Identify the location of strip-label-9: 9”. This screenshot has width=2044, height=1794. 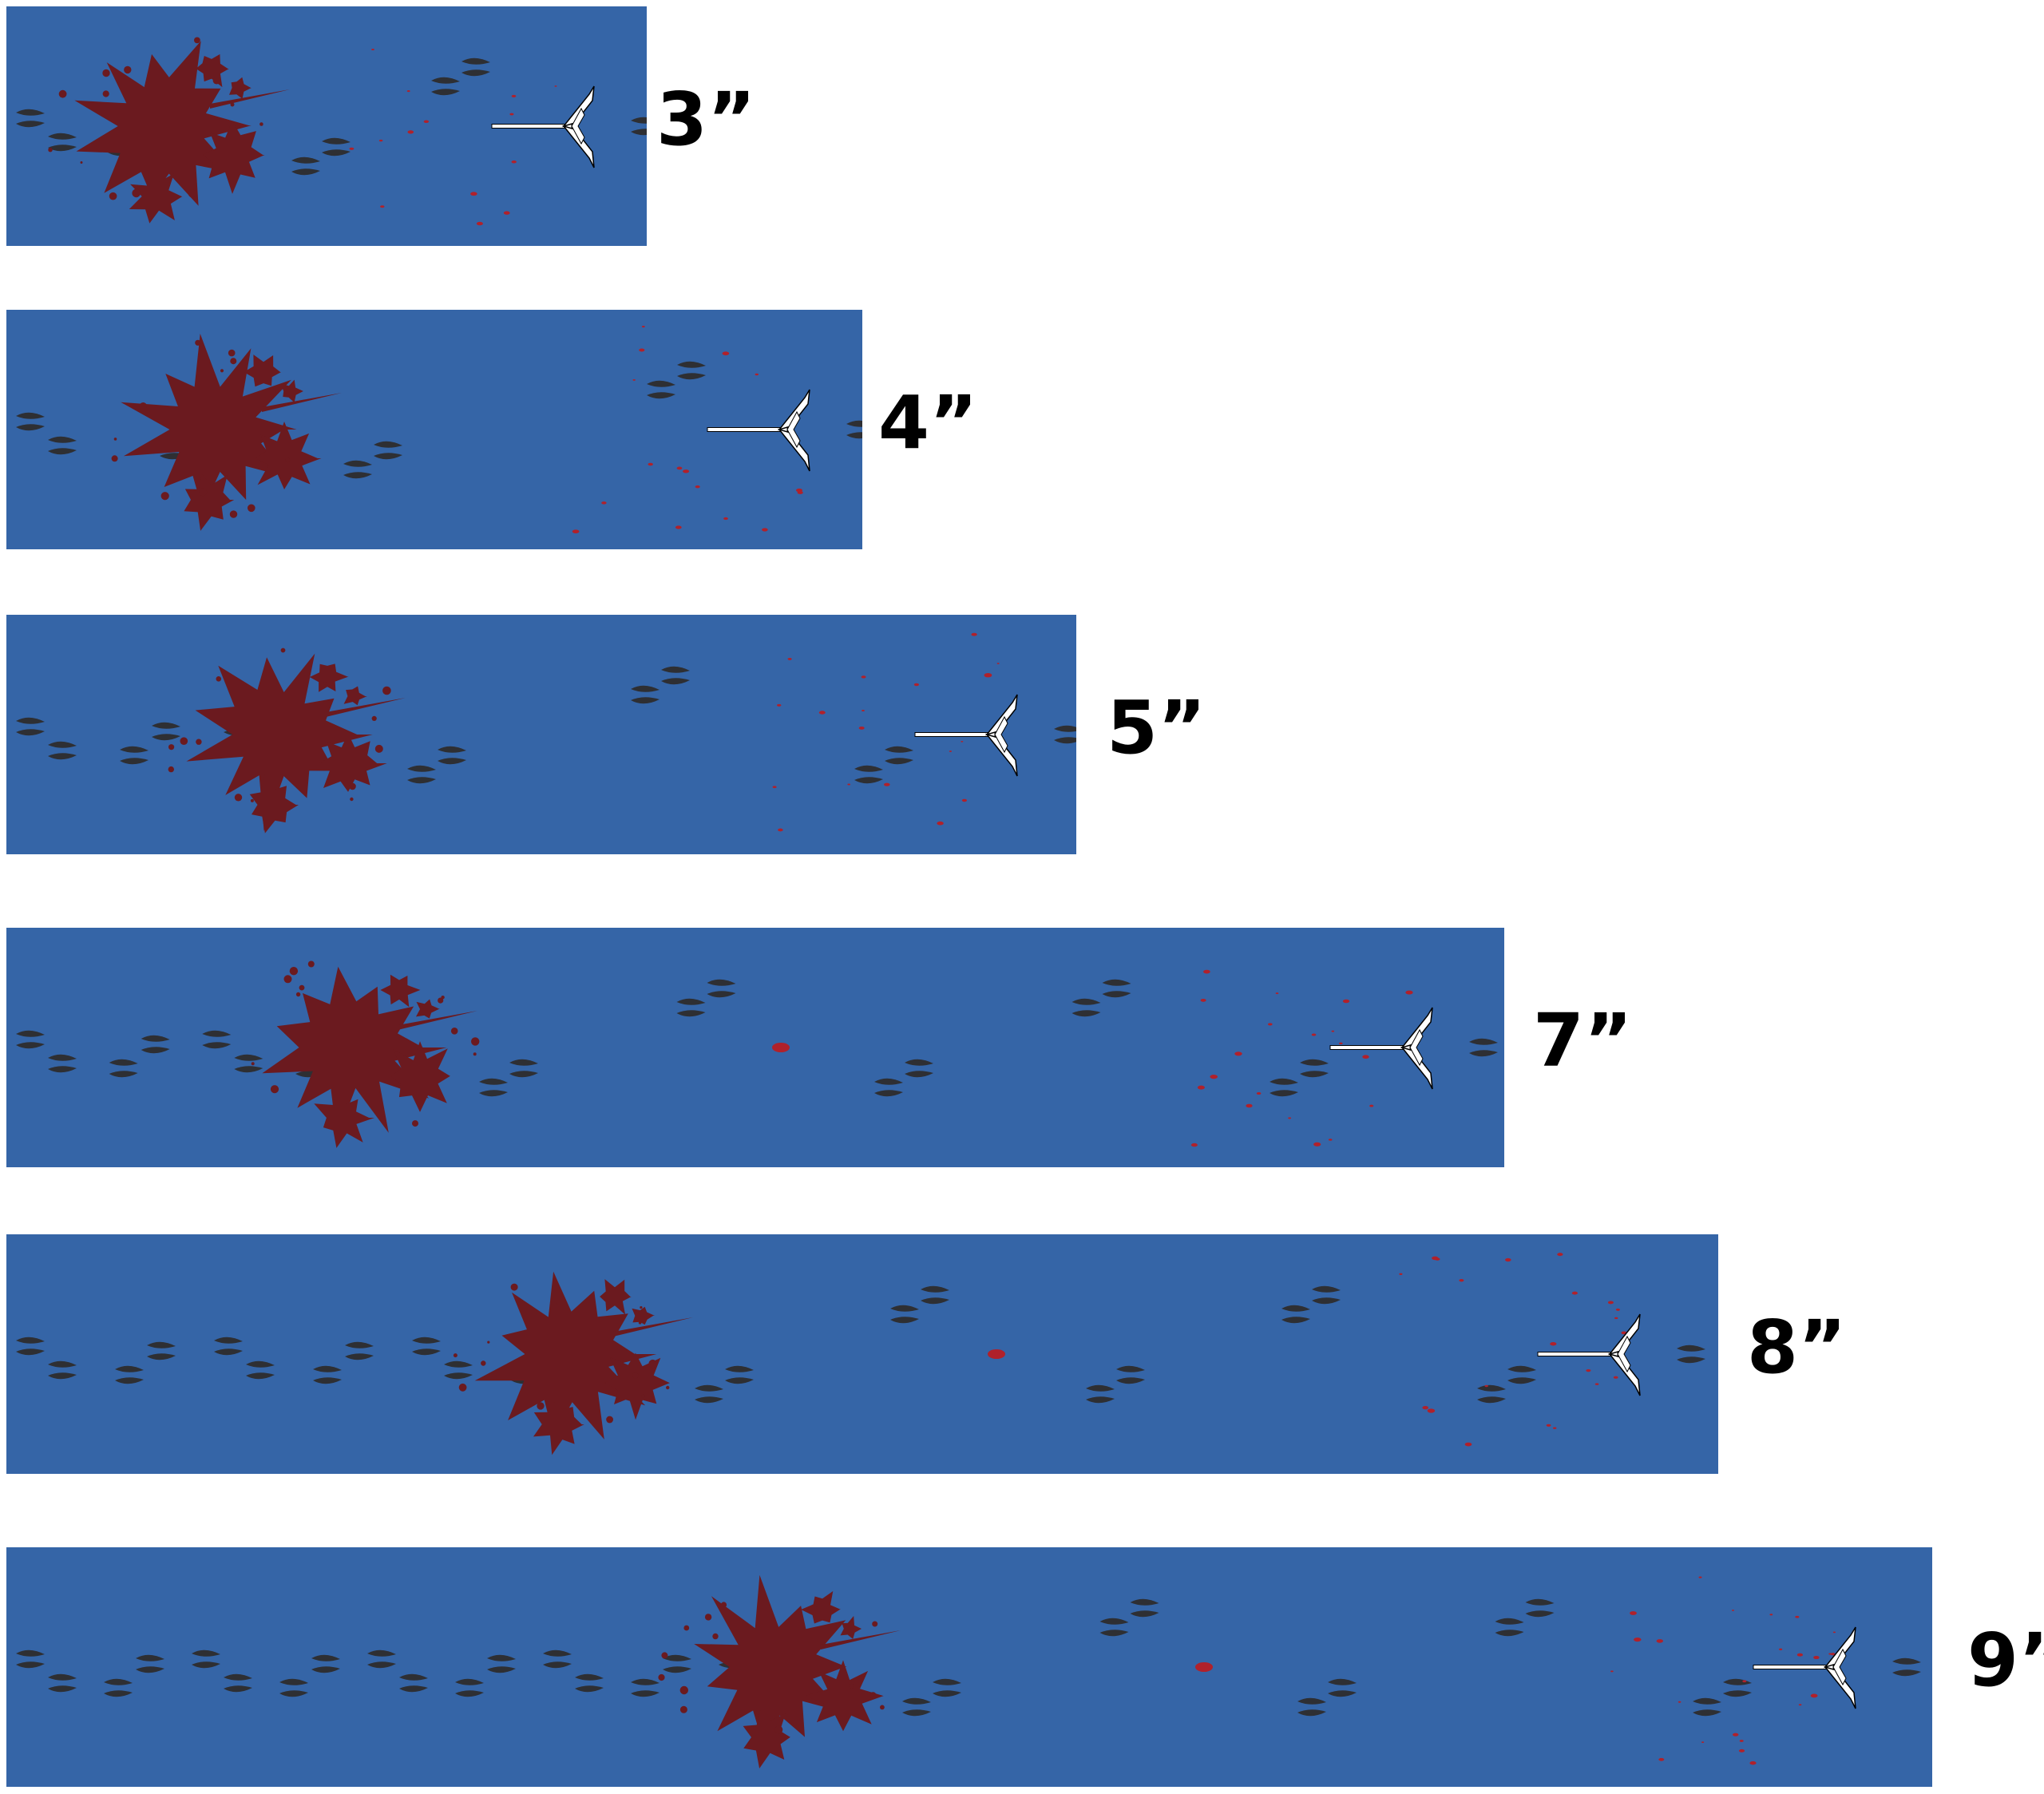
(2005, 1660).